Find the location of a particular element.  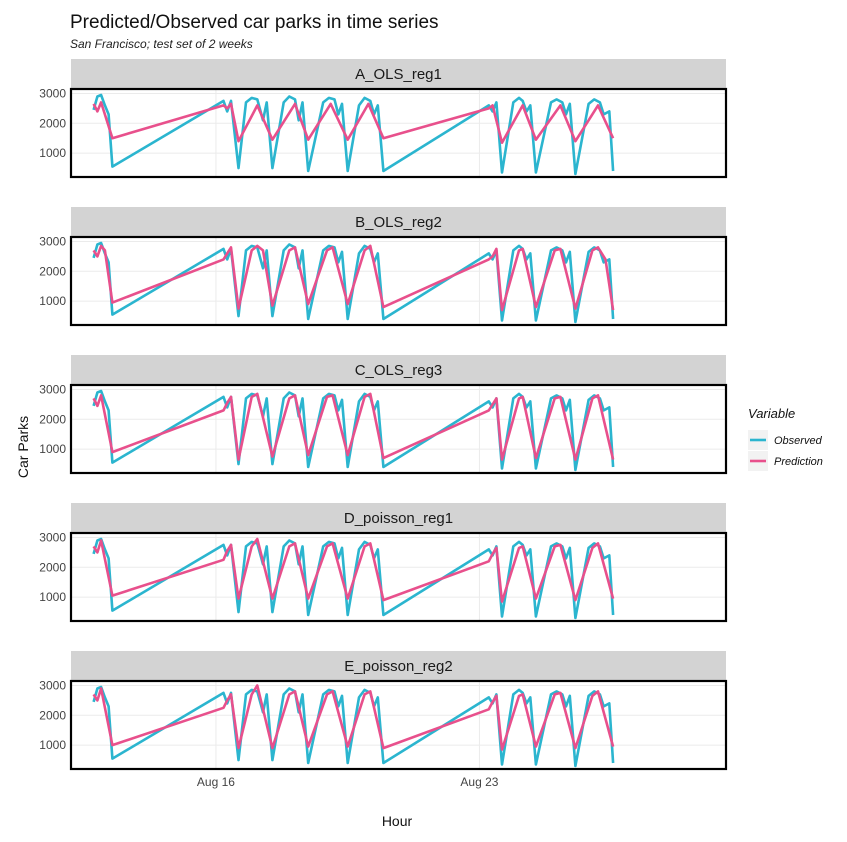

legend: Variable Observed Prediction is located at coordinates (785, 438).